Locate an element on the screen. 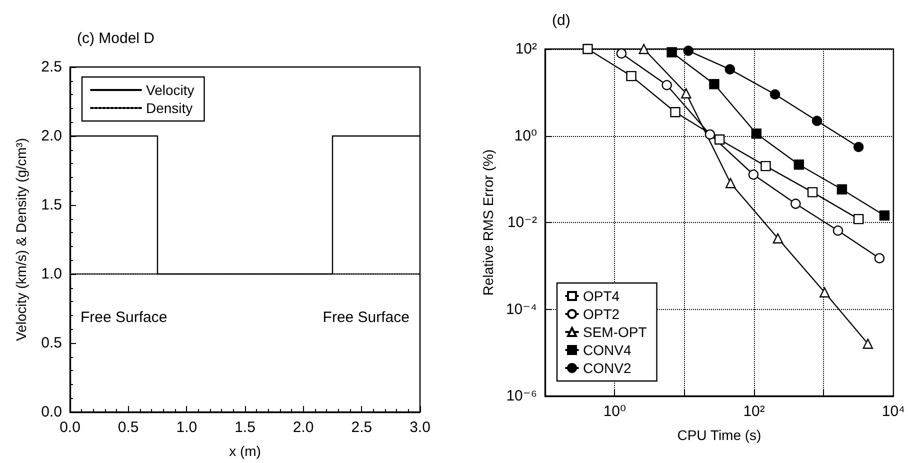 The height and width of the screenshot is (463, 908). x-tick-label: 0.0 is located at coordinates (70, 427).